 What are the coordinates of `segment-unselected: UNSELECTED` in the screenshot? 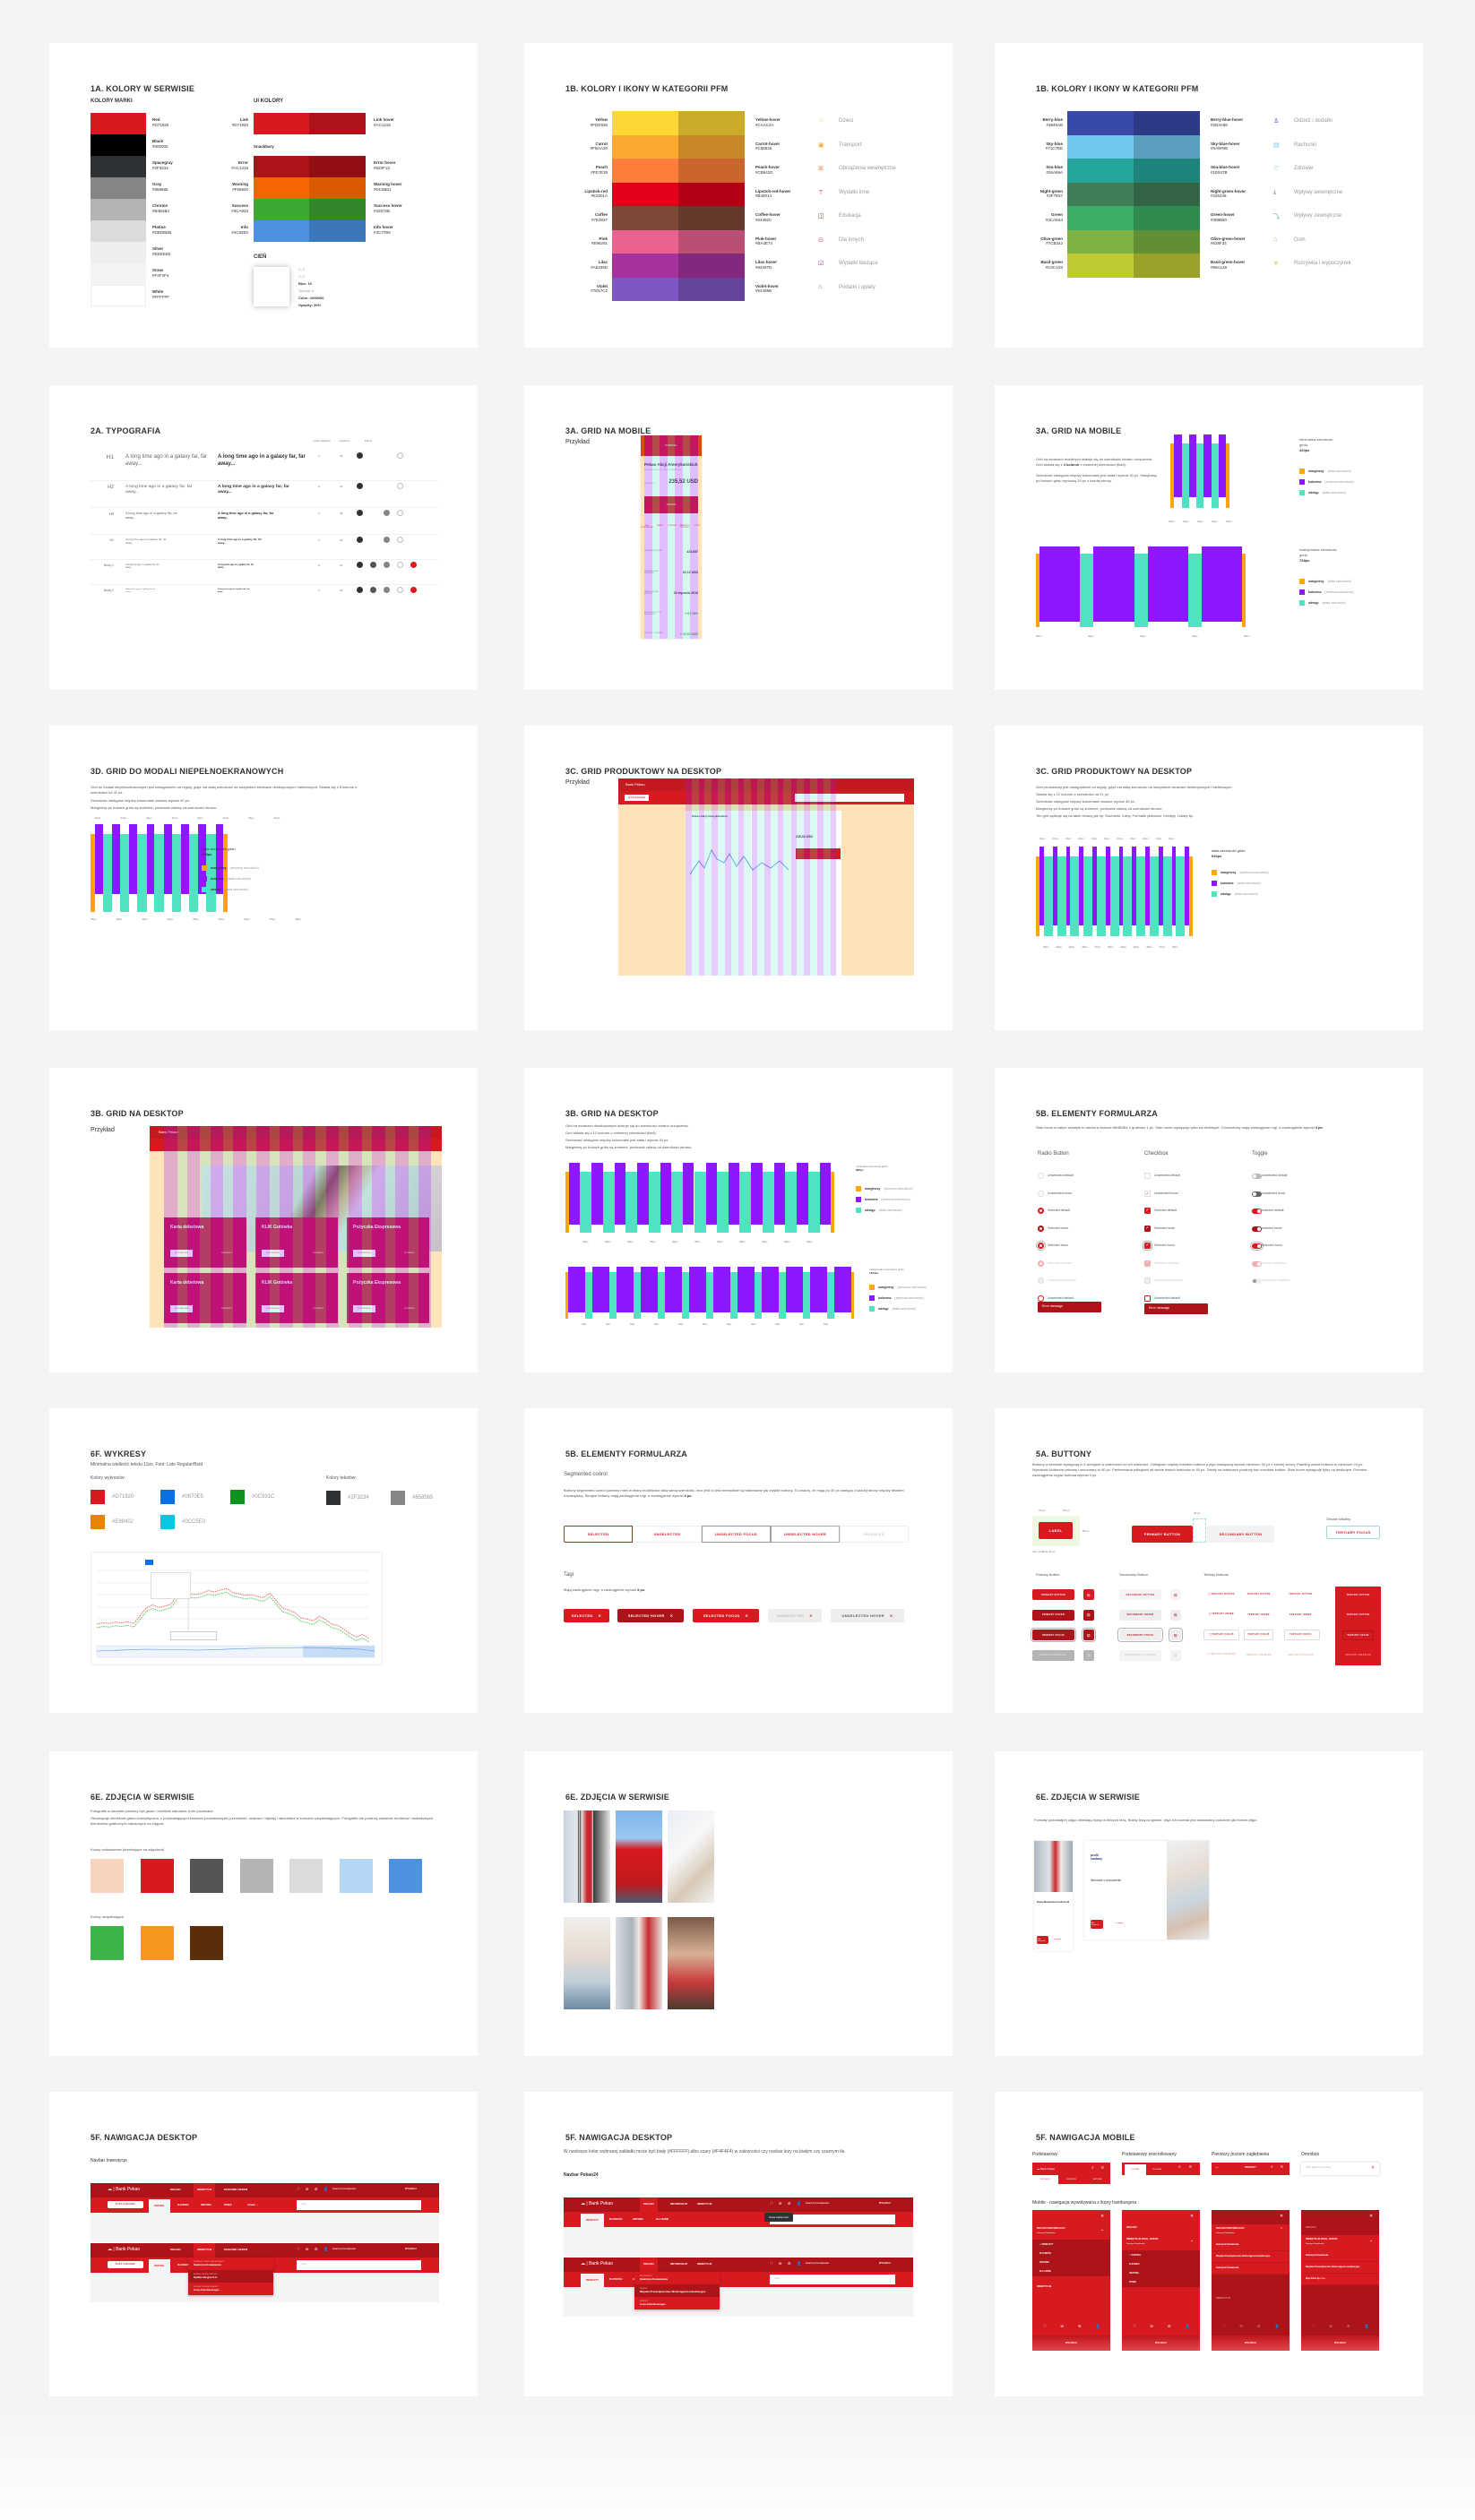 It's located at (667, 1534).